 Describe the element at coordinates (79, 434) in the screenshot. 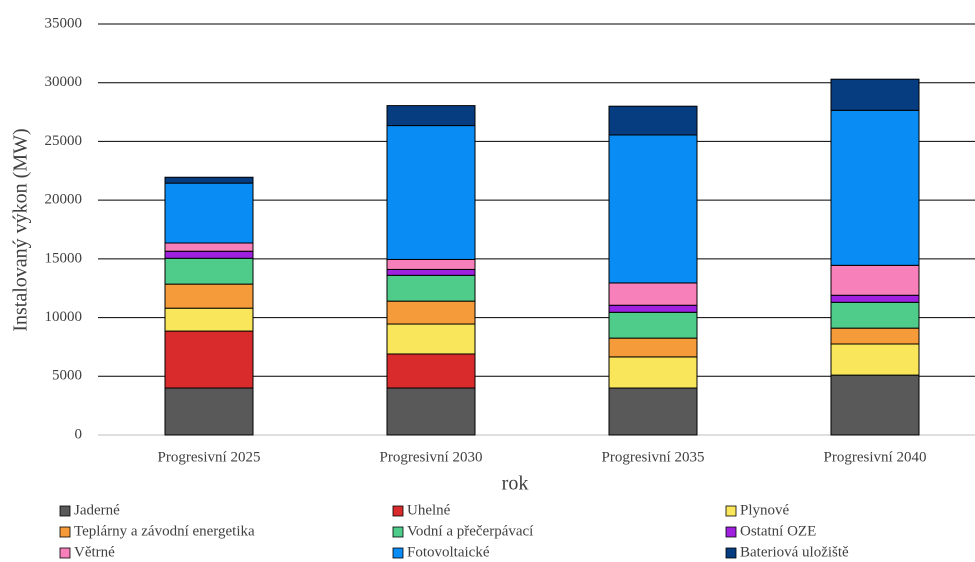

I see `y-tick-label: 0` at that location.